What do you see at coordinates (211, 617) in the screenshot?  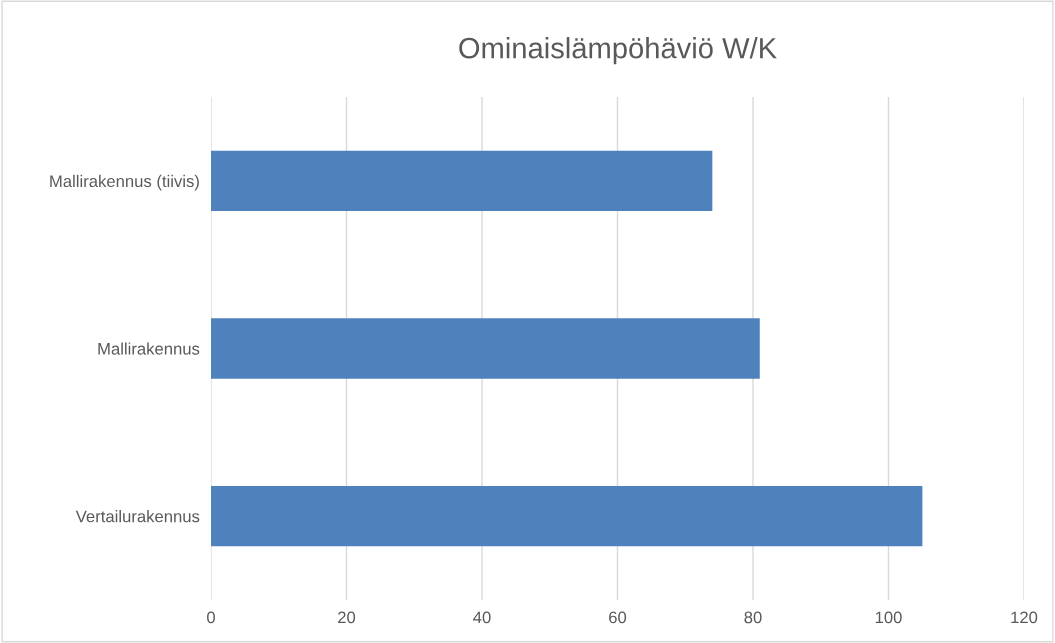 I see `x-tick-label: 0` at bounding box center [211, 617].